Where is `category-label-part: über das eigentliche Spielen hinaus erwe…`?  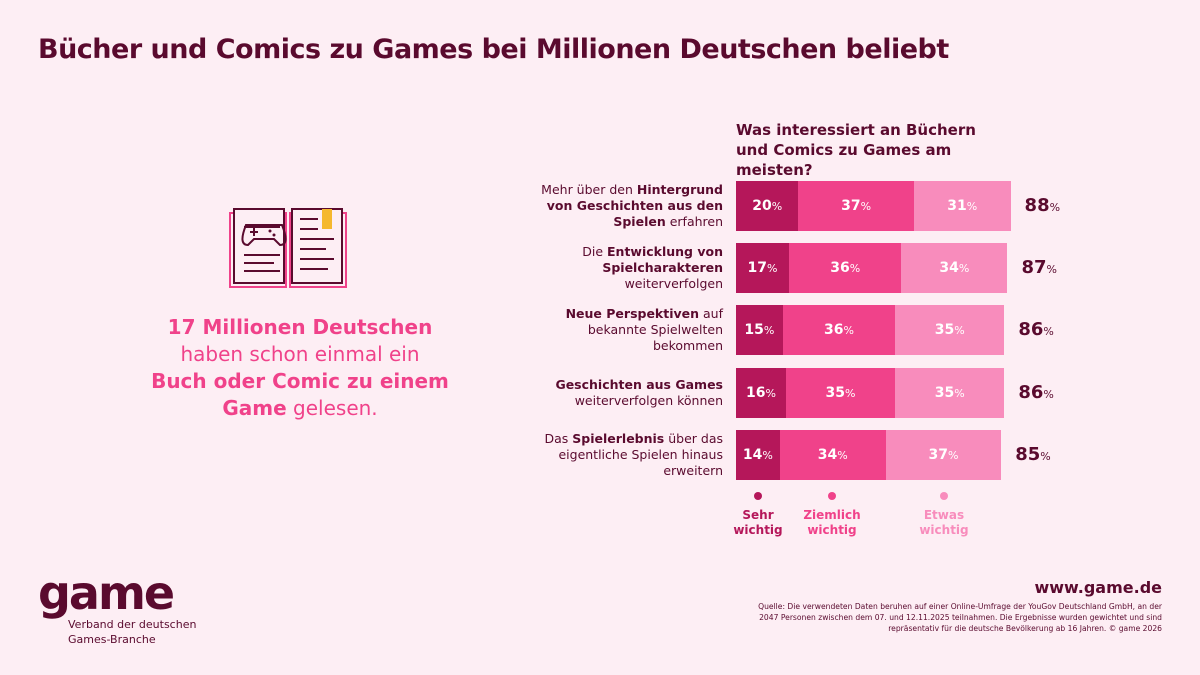 category-label-part: über das eigentliche Spielen hinaus erwe… is located at coordinates (640, 454).